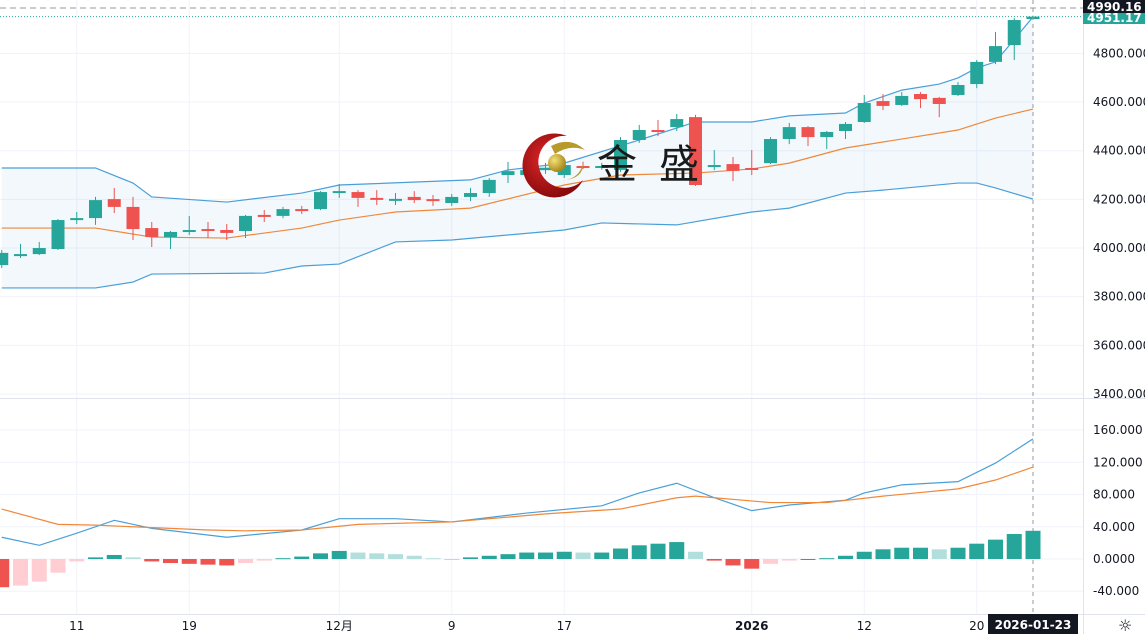 The height and width of the screenshot is (636, 1145). I want to click on macd-tick-label: 120.000, so click(1118, 462).